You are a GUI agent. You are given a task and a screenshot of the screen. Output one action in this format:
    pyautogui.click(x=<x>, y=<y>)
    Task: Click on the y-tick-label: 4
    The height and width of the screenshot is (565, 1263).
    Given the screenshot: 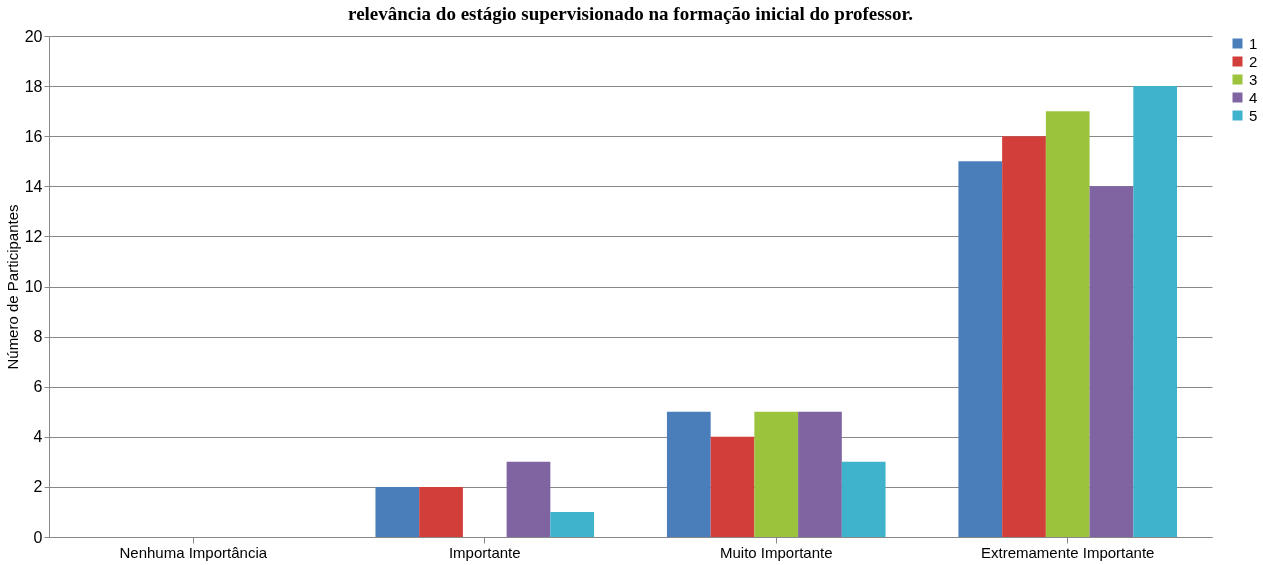 What is the action you would take?
    pyautogui.click(x=38, y=437)
    